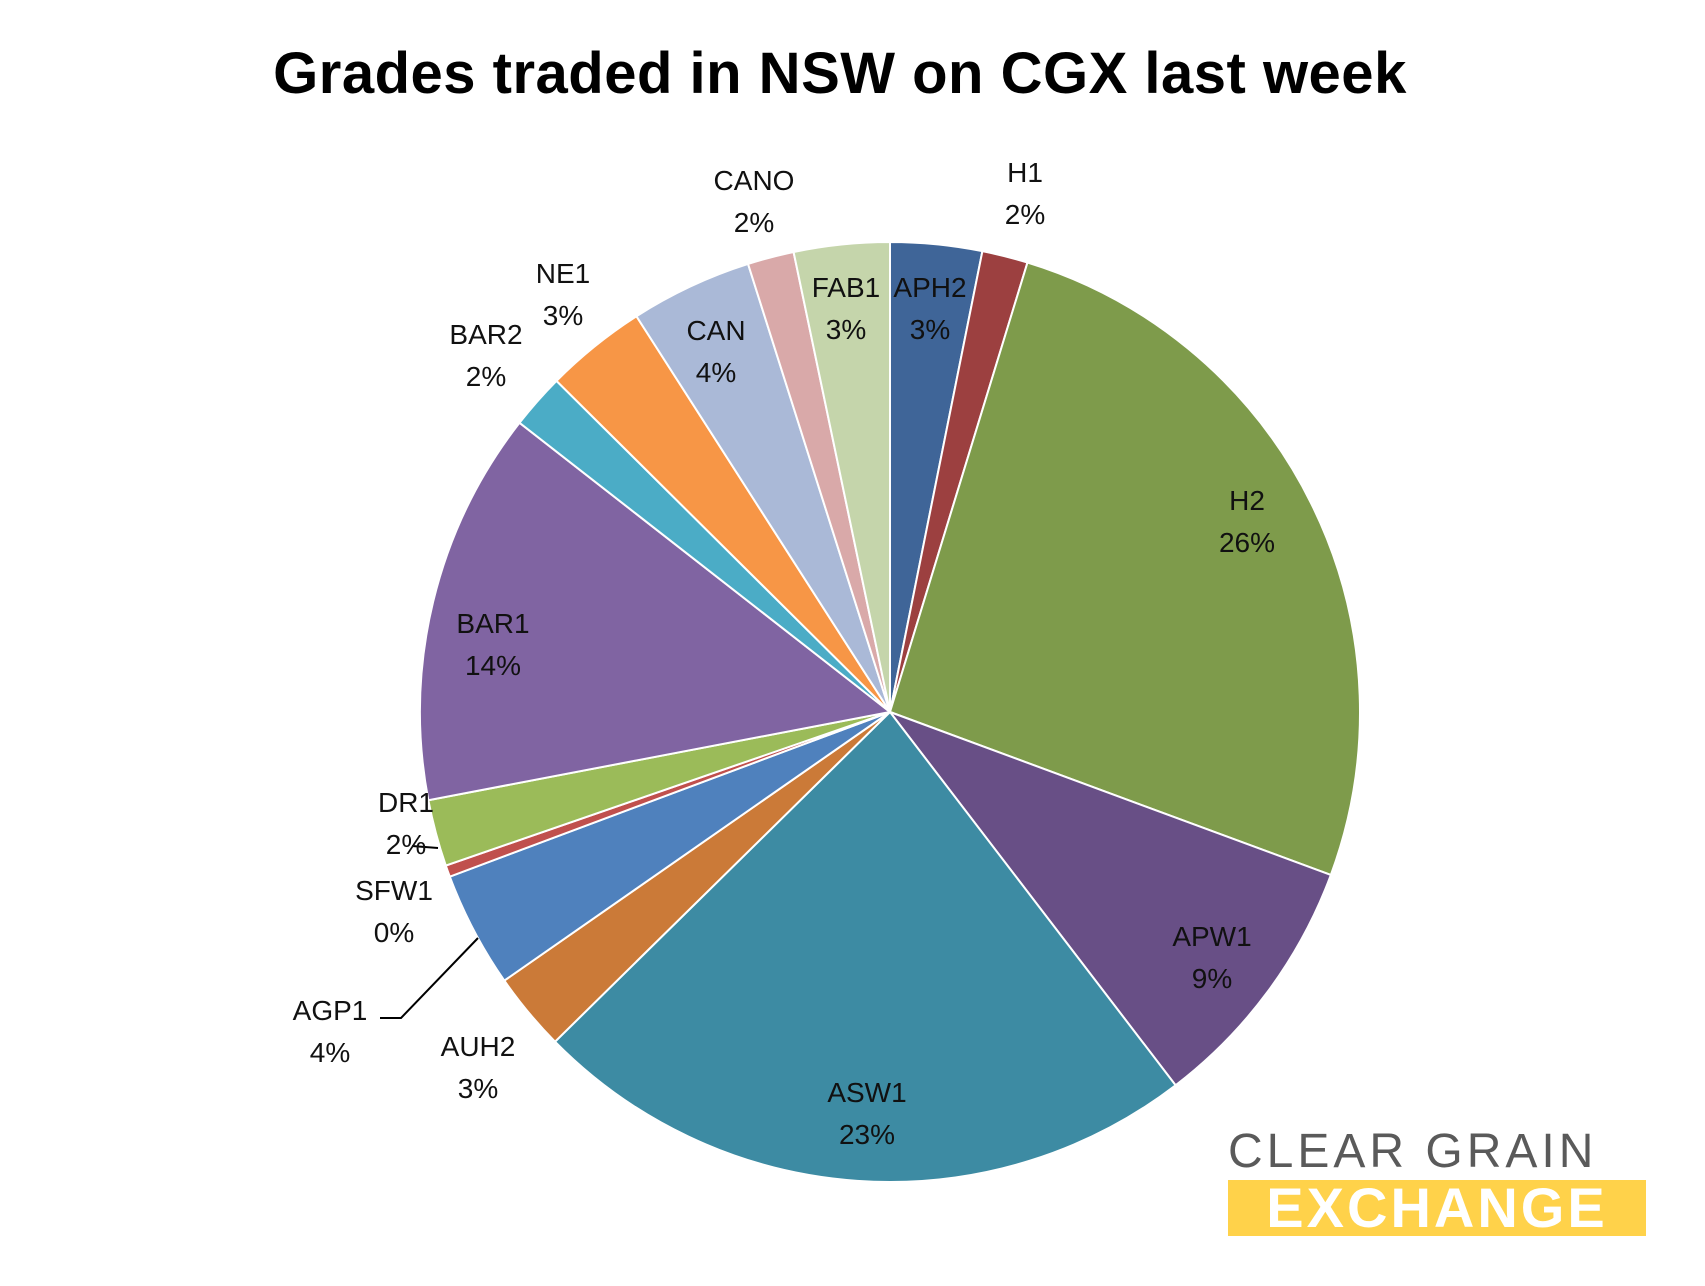  I want to click on slice-percent-cano: 2%, so click(754, 222).